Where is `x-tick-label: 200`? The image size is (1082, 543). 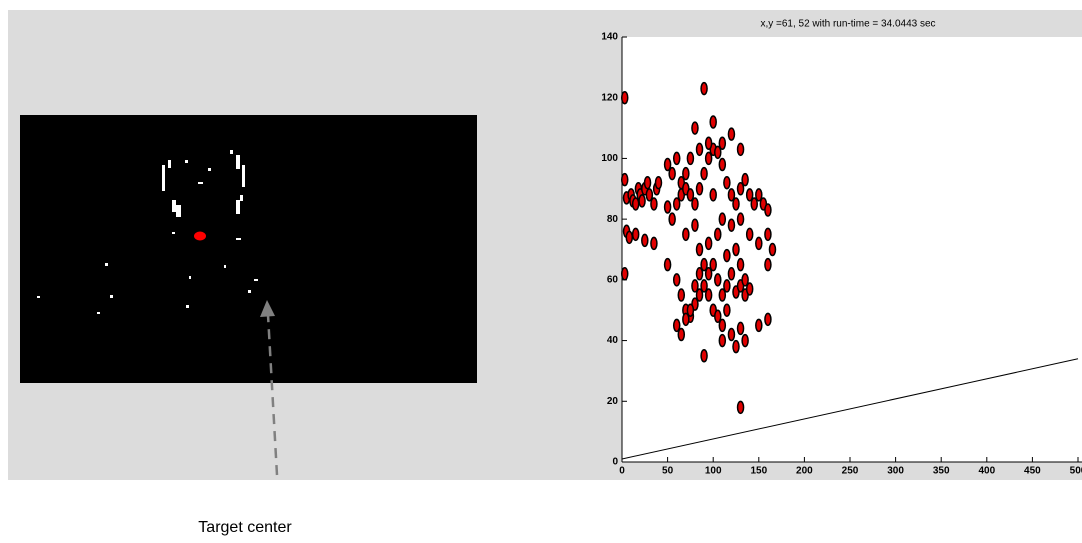
x-tick-label: 200 is located at coordinates (804, 471).